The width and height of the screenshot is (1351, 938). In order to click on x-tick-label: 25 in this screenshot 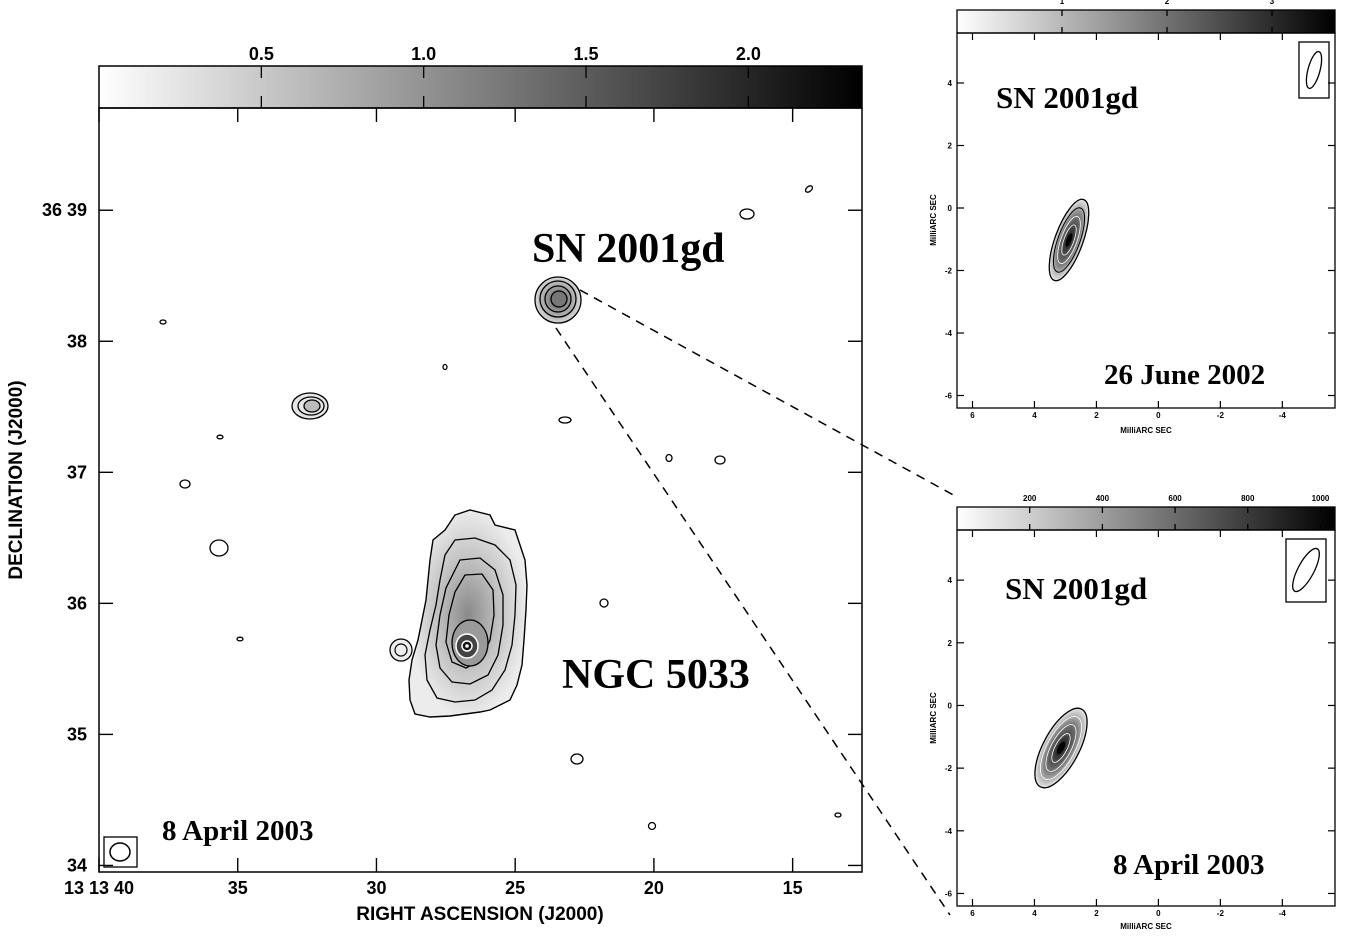, I will do `click(515, 888)`.